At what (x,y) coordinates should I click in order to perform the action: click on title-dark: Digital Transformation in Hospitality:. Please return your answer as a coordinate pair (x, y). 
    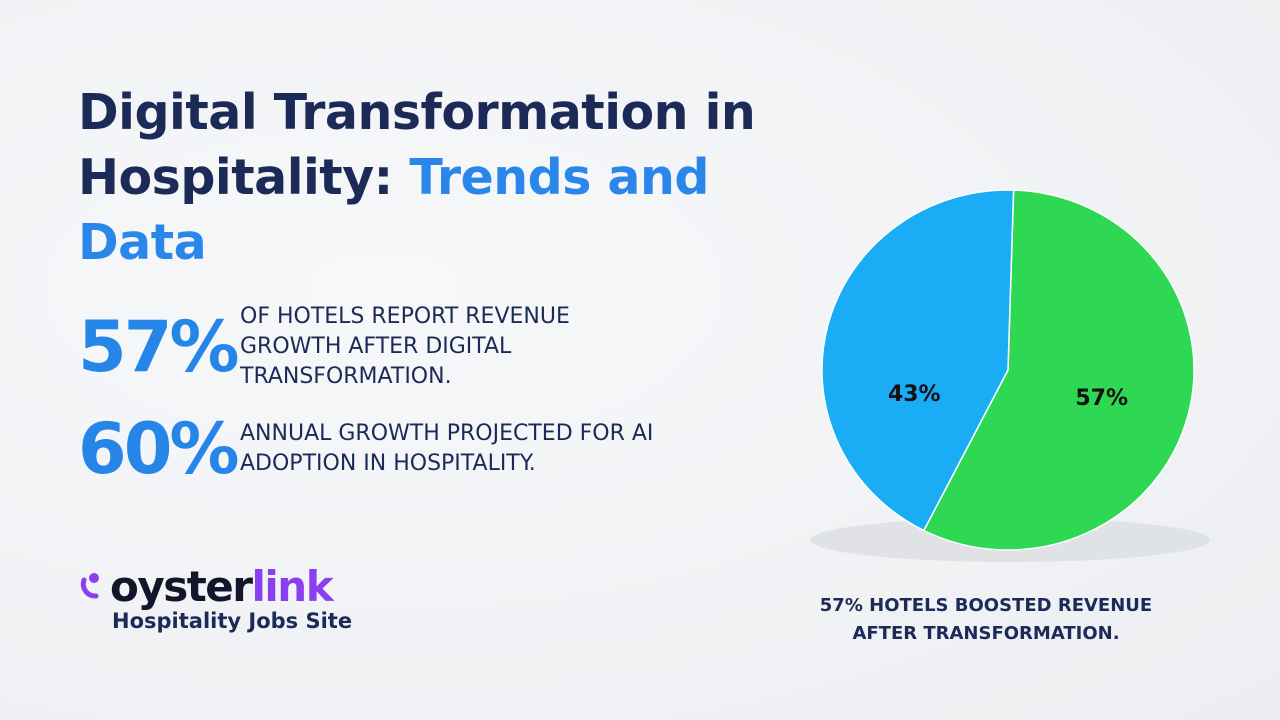
    Looking at the image, I should click on (417, 145).